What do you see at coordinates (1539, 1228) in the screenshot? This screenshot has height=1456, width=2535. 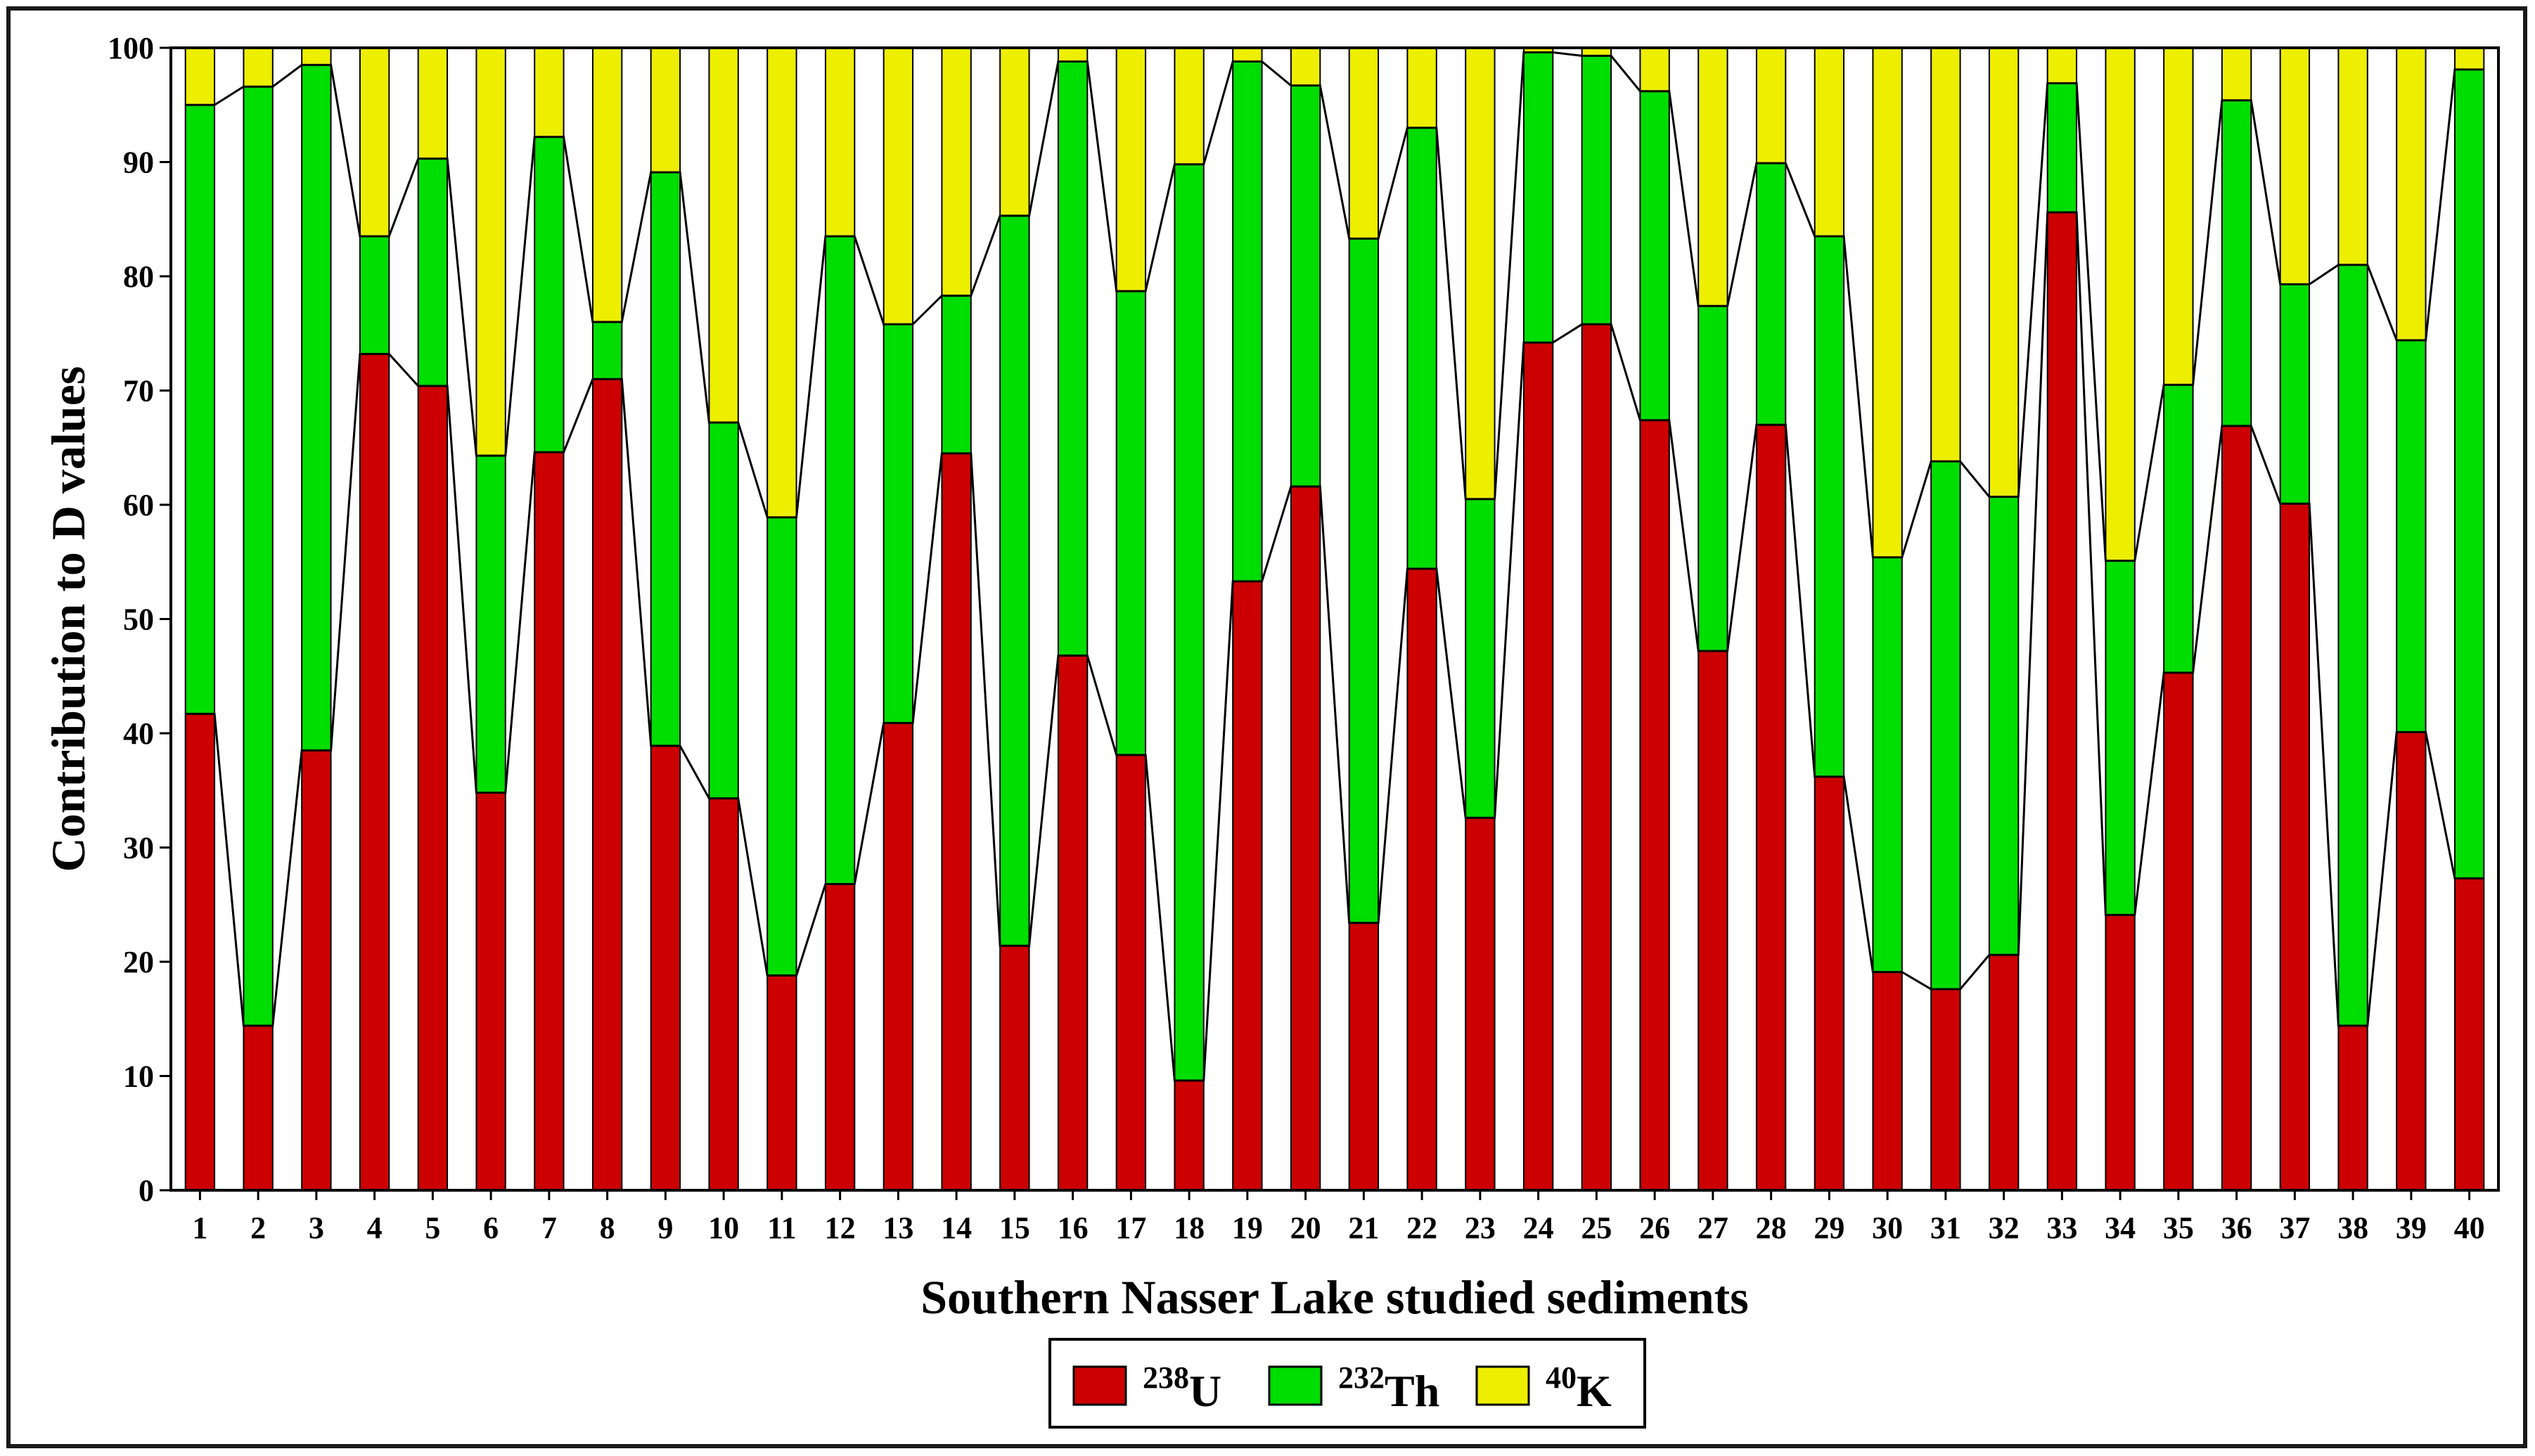 I see `x-tick-label: 24` at bounding box center [1539, 1228].